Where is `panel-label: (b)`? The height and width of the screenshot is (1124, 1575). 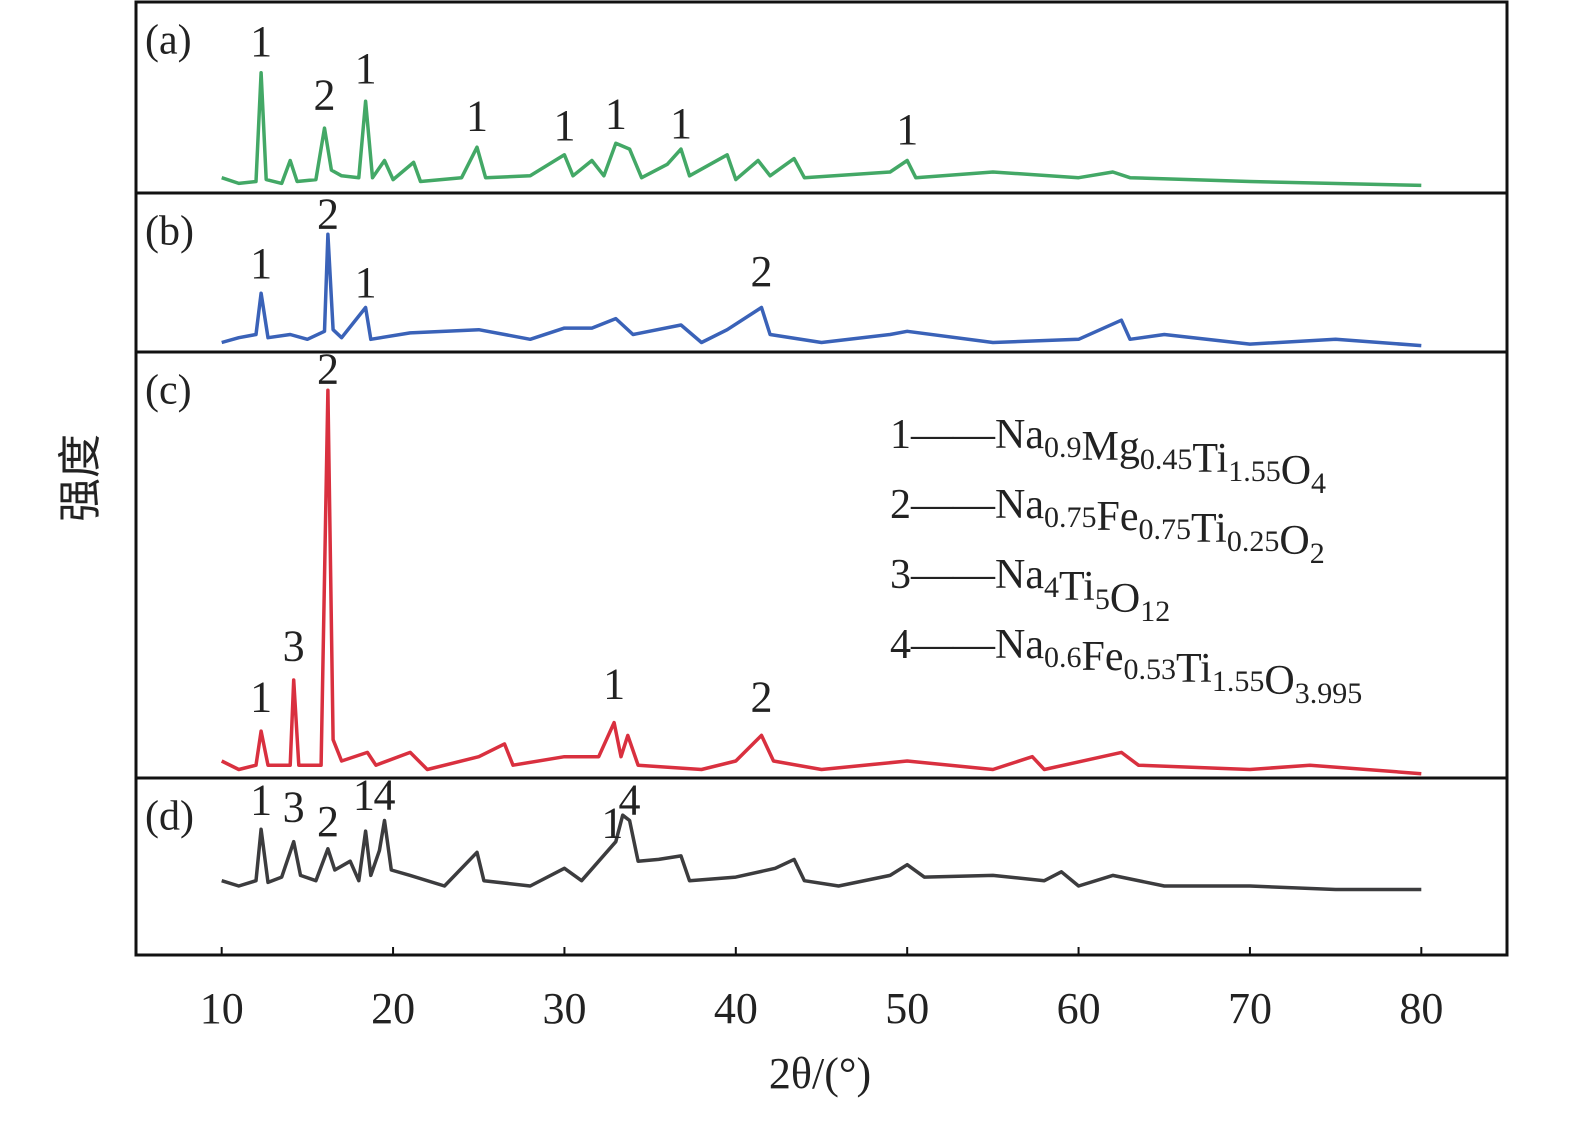
panel-label: (b) is located at coordinates (169, 232).